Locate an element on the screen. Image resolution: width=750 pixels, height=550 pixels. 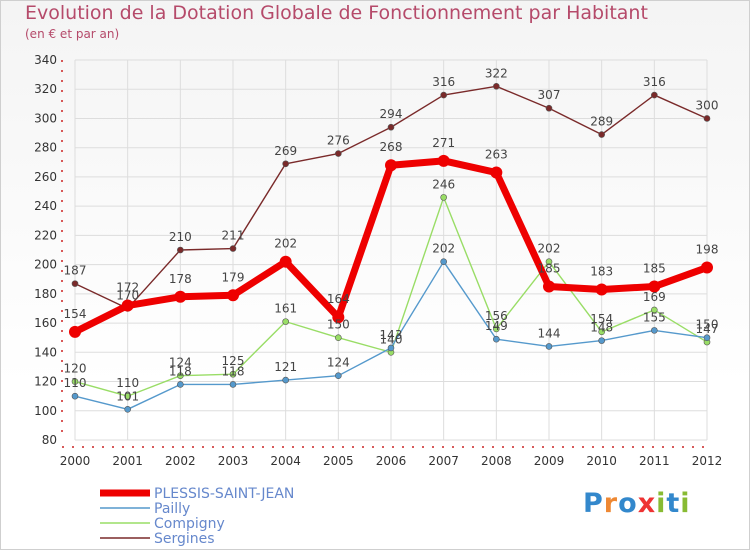
proxiti-logo: Proxiti is located at coordinates (637, 503).